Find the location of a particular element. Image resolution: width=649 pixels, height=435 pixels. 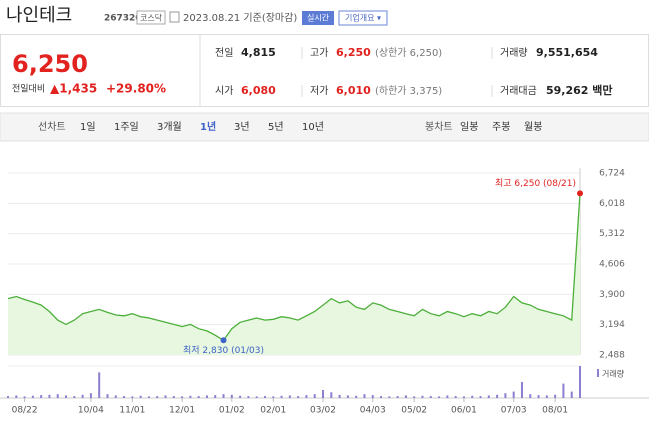

company: 기업개요 ▾ is located at coordinates (363, 18).